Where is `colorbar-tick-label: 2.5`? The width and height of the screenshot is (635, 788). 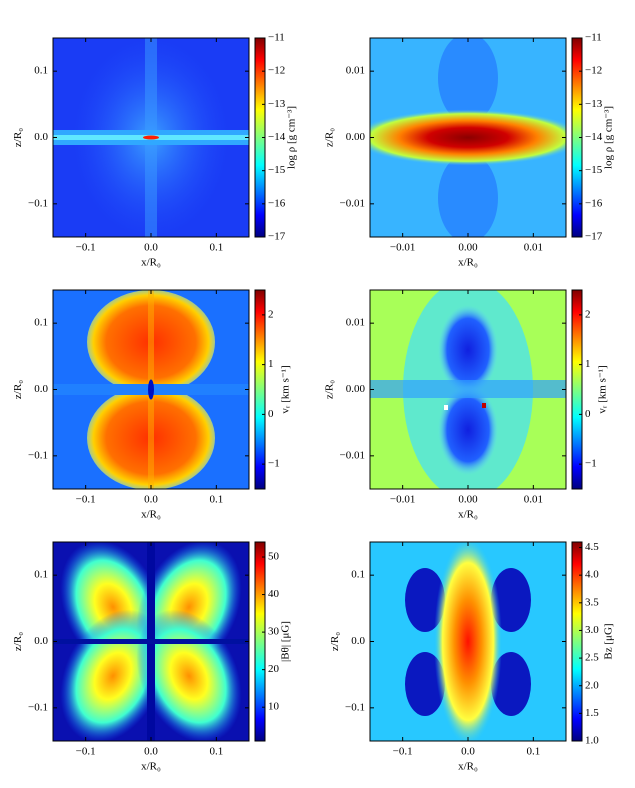 colorbar-tick-label: 2.5 is located at coordinates (592, 658).